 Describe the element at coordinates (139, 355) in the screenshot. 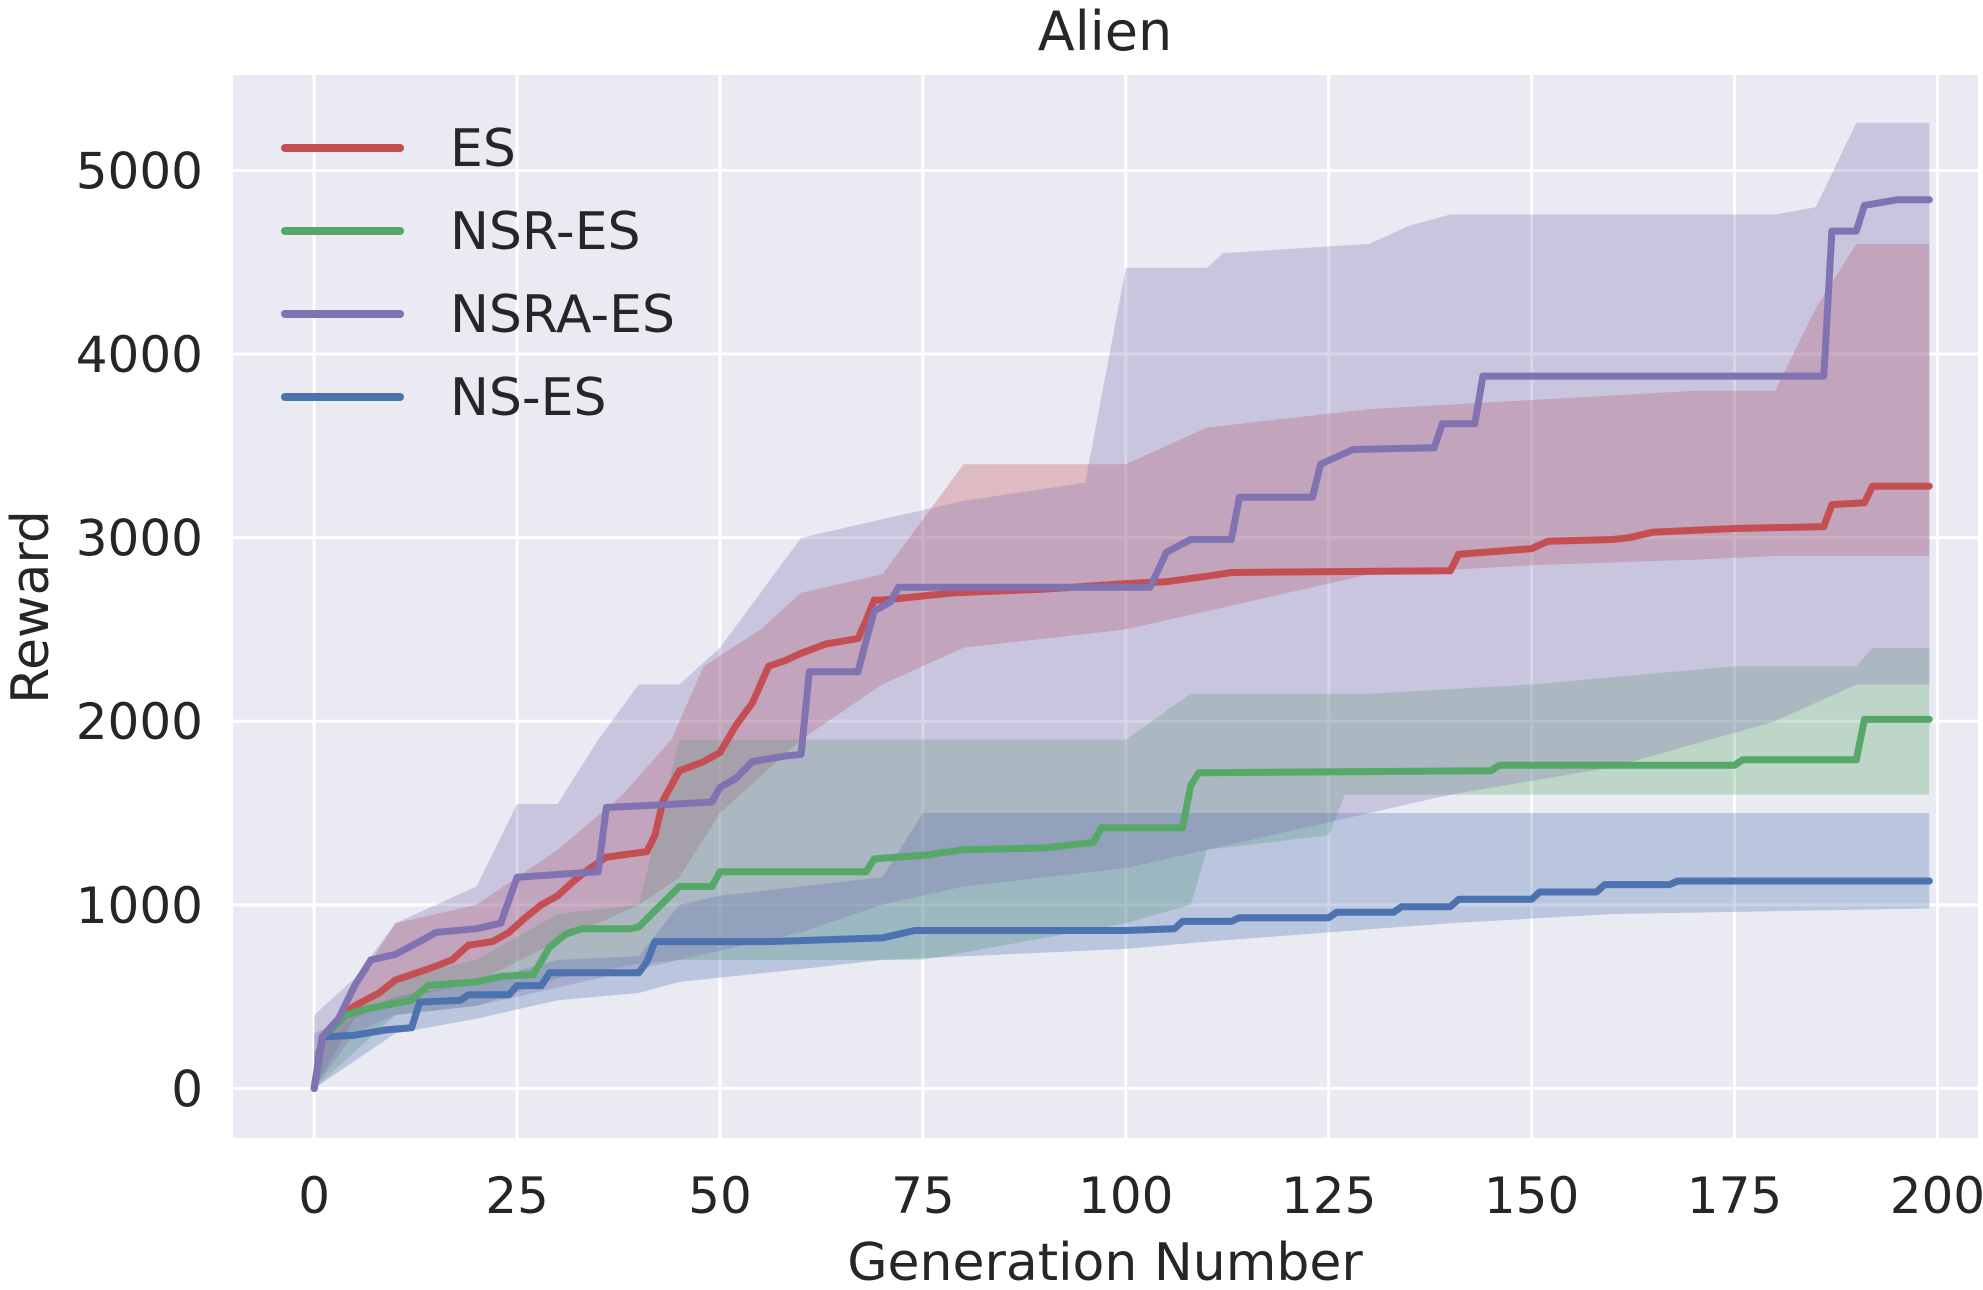

I see `y-tick-label: 4000` at that location.